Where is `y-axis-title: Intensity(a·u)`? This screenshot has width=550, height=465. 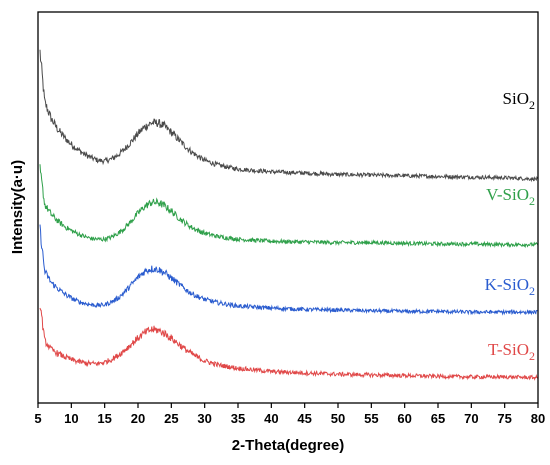
y-axis-title: Intensity(a·u) is located at coordinates (17, 207).